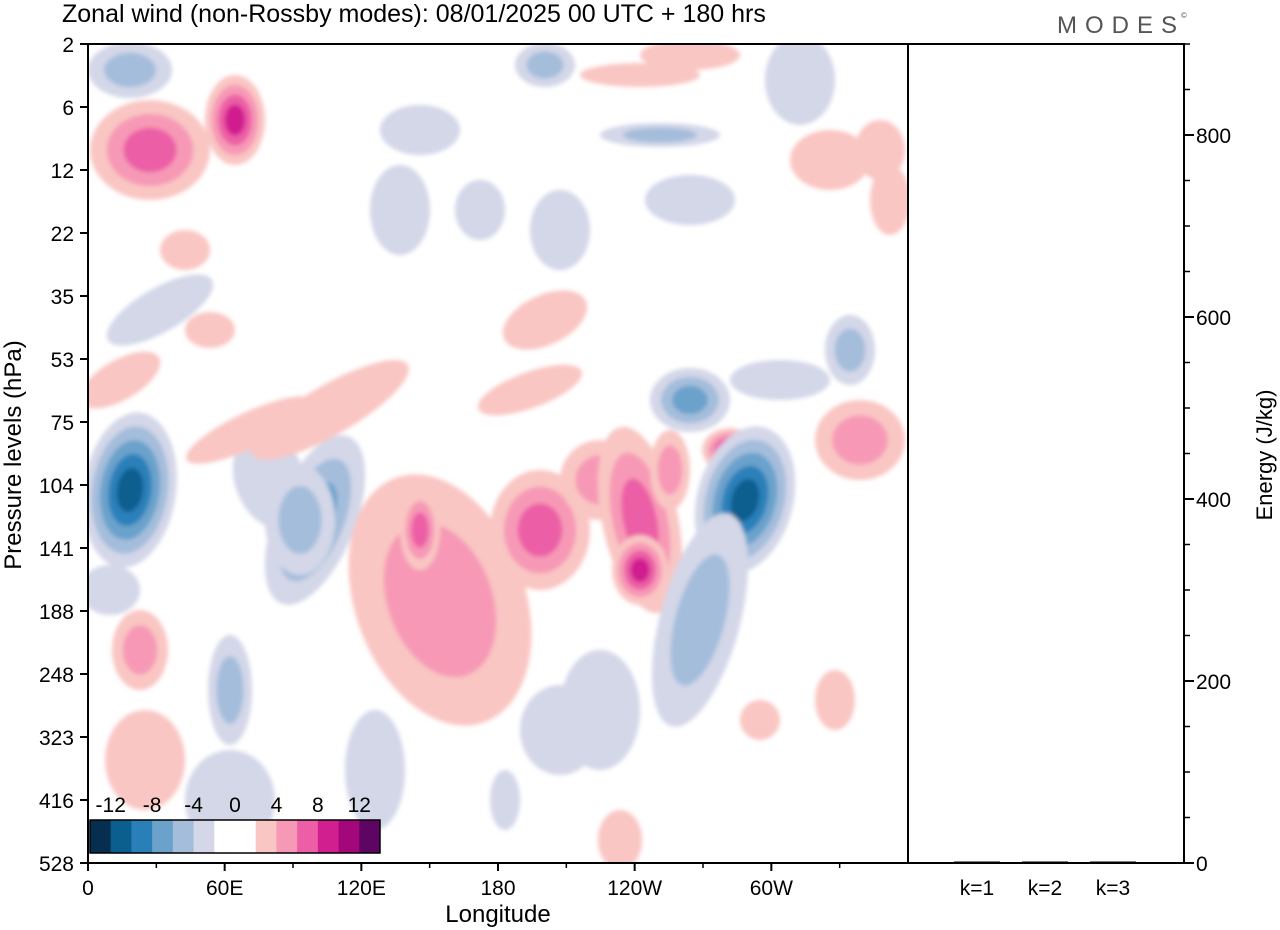  I want to click on colorbar-frame, so click(235, 836).